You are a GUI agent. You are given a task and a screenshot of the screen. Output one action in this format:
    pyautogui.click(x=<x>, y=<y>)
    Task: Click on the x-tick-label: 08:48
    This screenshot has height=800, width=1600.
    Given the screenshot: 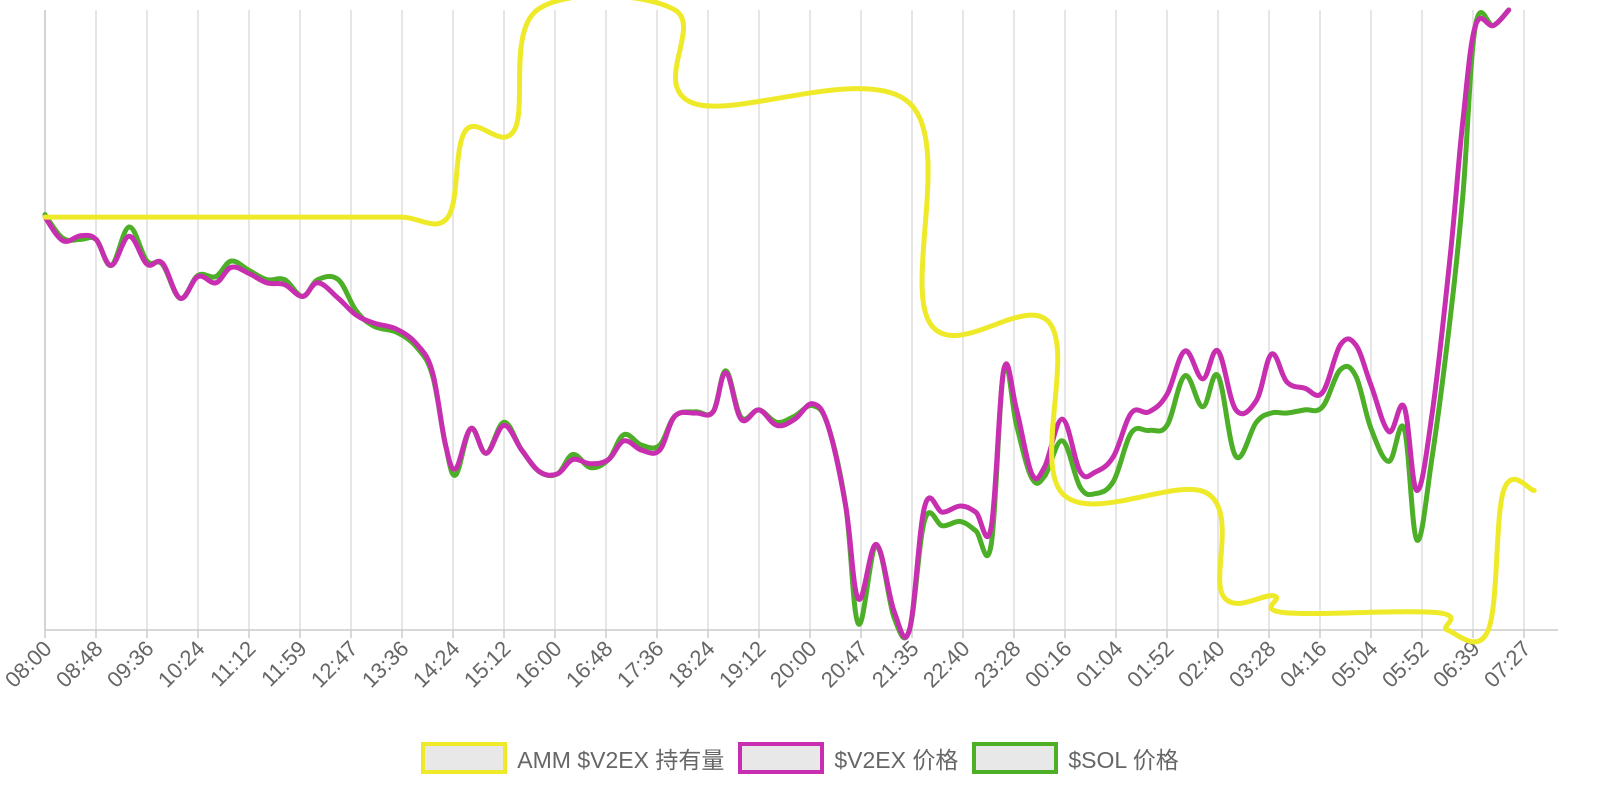 What is the action you would take?
    pyautogui.click(x=79, y=664)
    